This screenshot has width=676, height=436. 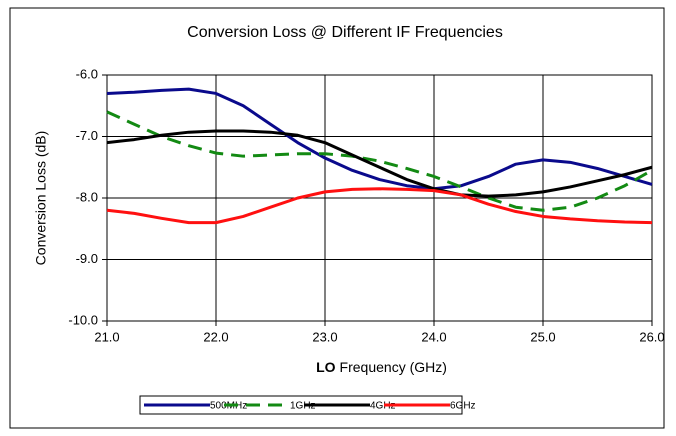 I want to click on x-tick-label: 24.0, so click(x=433, y=336).